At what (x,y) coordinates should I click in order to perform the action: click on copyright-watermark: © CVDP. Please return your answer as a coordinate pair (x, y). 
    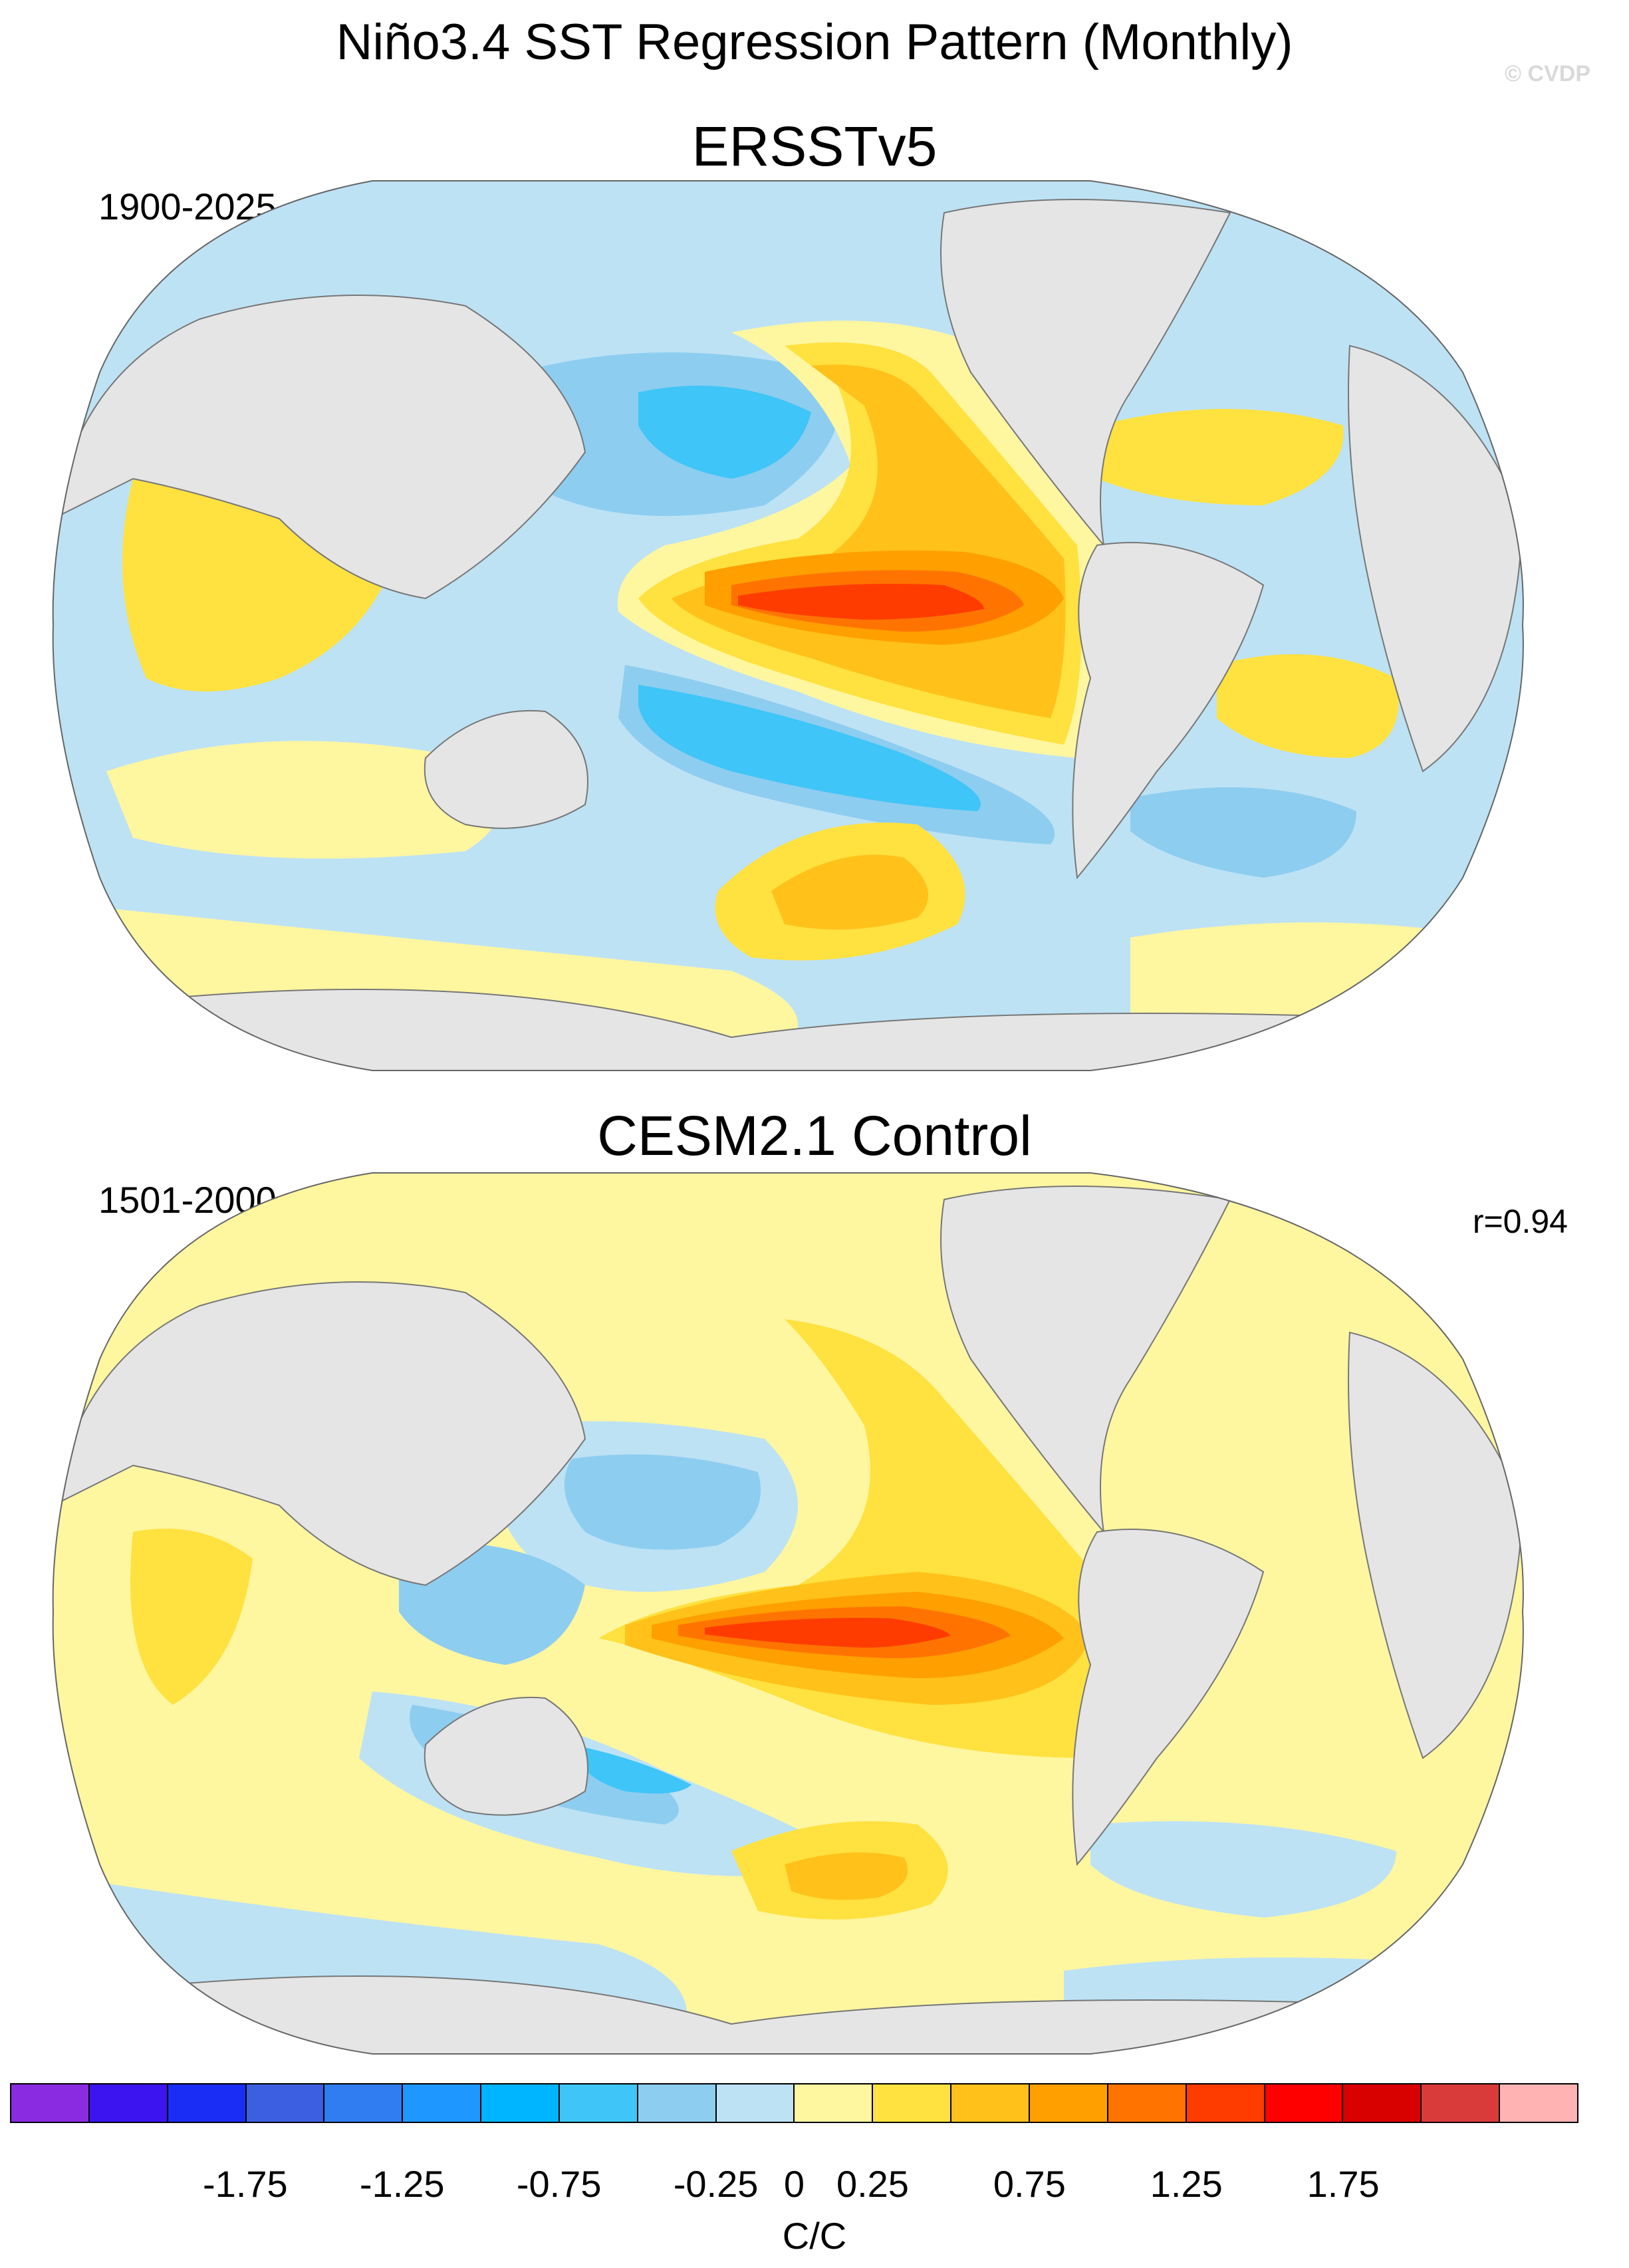
    Looking at the image, I should click on (1547, 74).